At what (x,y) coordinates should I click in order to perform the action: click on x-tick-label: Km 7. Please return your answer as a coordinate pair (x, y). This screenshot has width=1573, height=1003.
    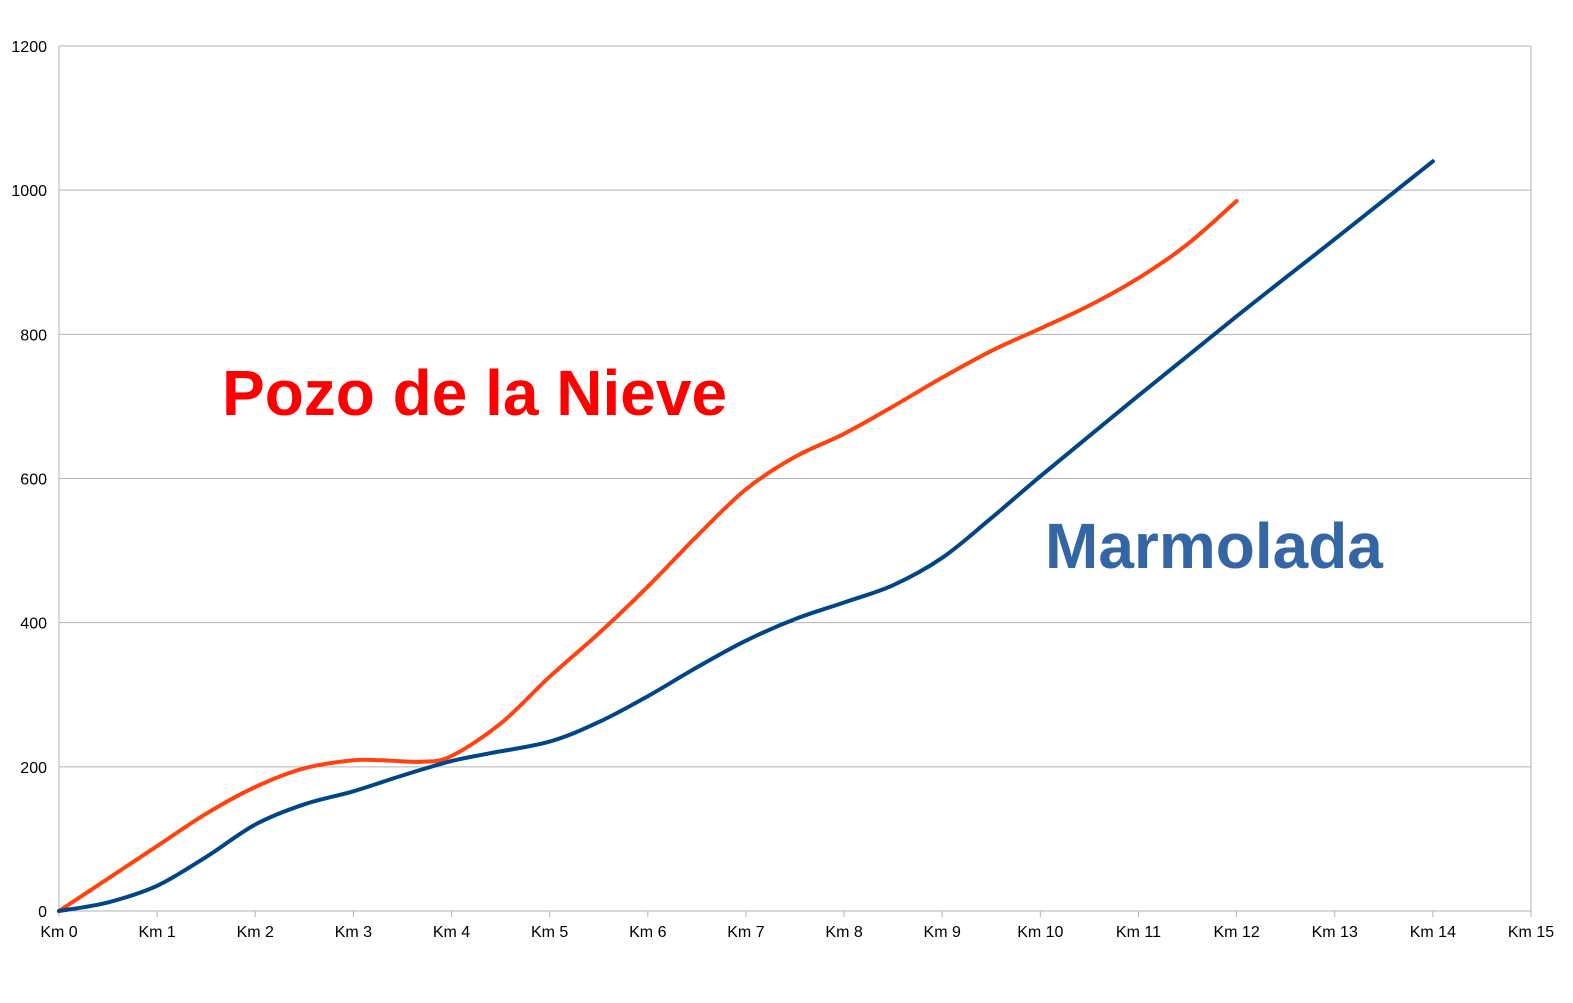
    Looking at the image, I should click on (745, 932).